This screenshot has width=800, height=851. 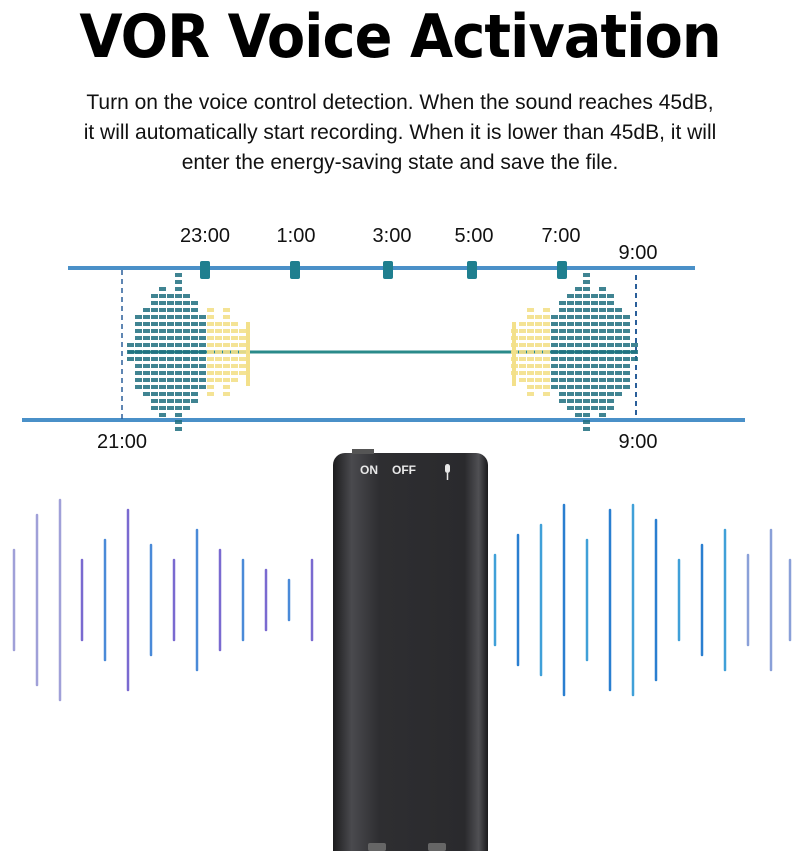 I want to click on top-label: 7:00, so click(x=561, y=236).